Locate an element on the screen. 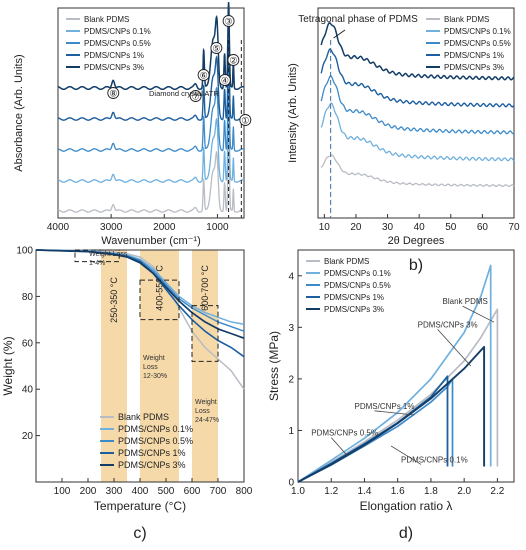  panel-b-tick-label-5: 60 is located at coordinates (483, 227).